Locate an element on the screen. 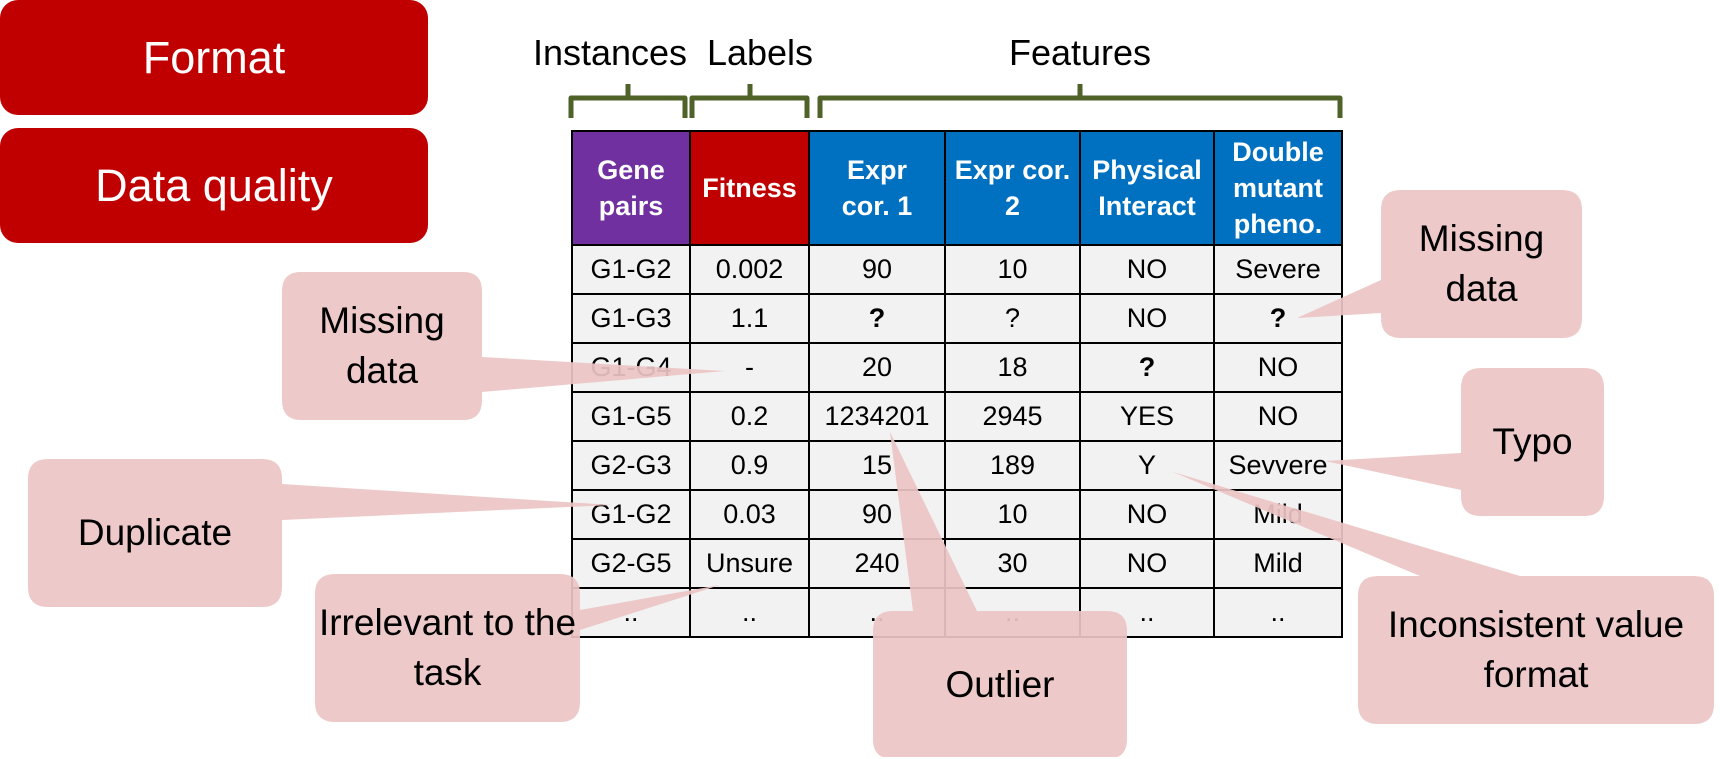  inconsistent-pointer is located at coordinates (1346, 524).